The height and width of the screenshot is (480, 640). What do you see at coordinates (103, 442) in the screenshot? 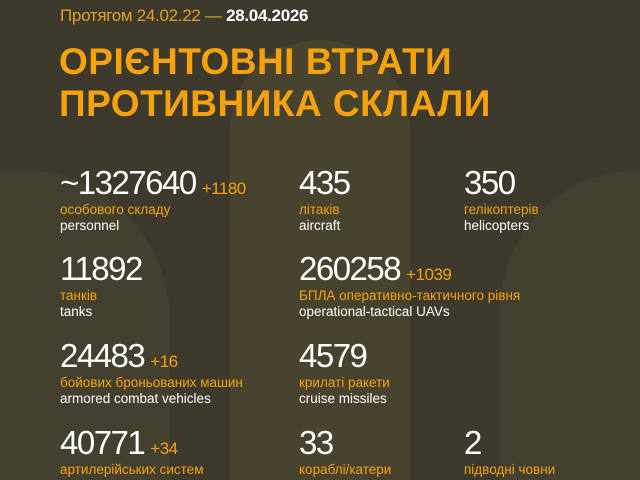
I see `stat-value: 40771` at bounding box center [103, 442].